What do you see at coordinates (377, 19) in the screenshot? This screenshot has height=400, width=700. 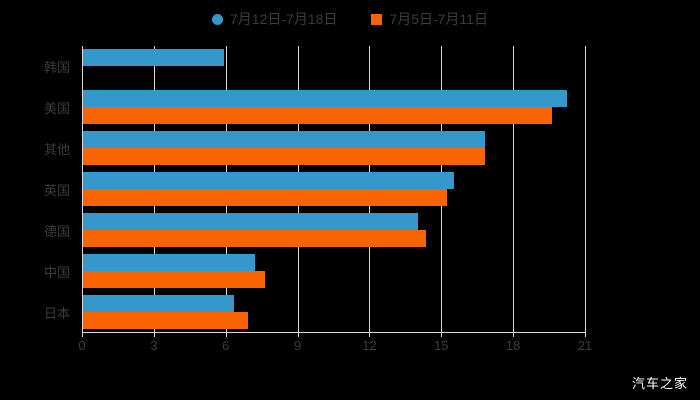 I see `legend-square-icon` at bounding box center [377, 19].